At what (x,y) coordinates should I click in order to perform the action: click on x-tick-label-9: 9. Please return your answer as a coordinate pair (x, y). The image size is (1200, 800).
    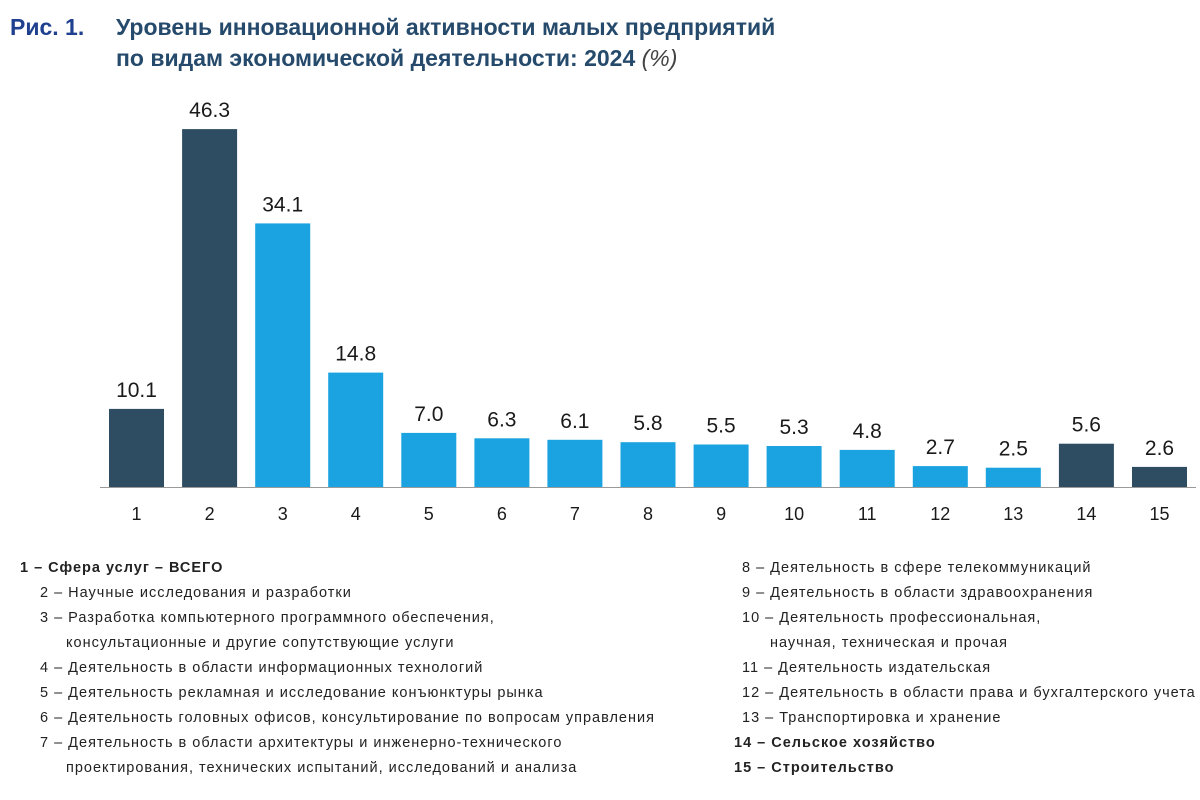
    Looking at the image, I should click on (721, 514).